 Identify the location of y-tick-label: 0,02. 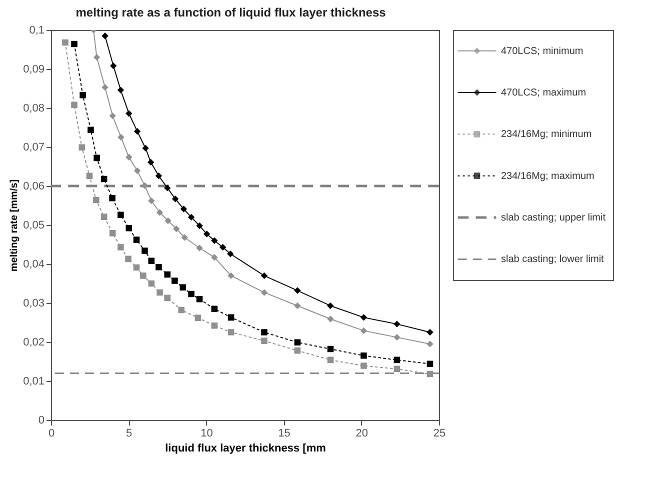
(33, 342).